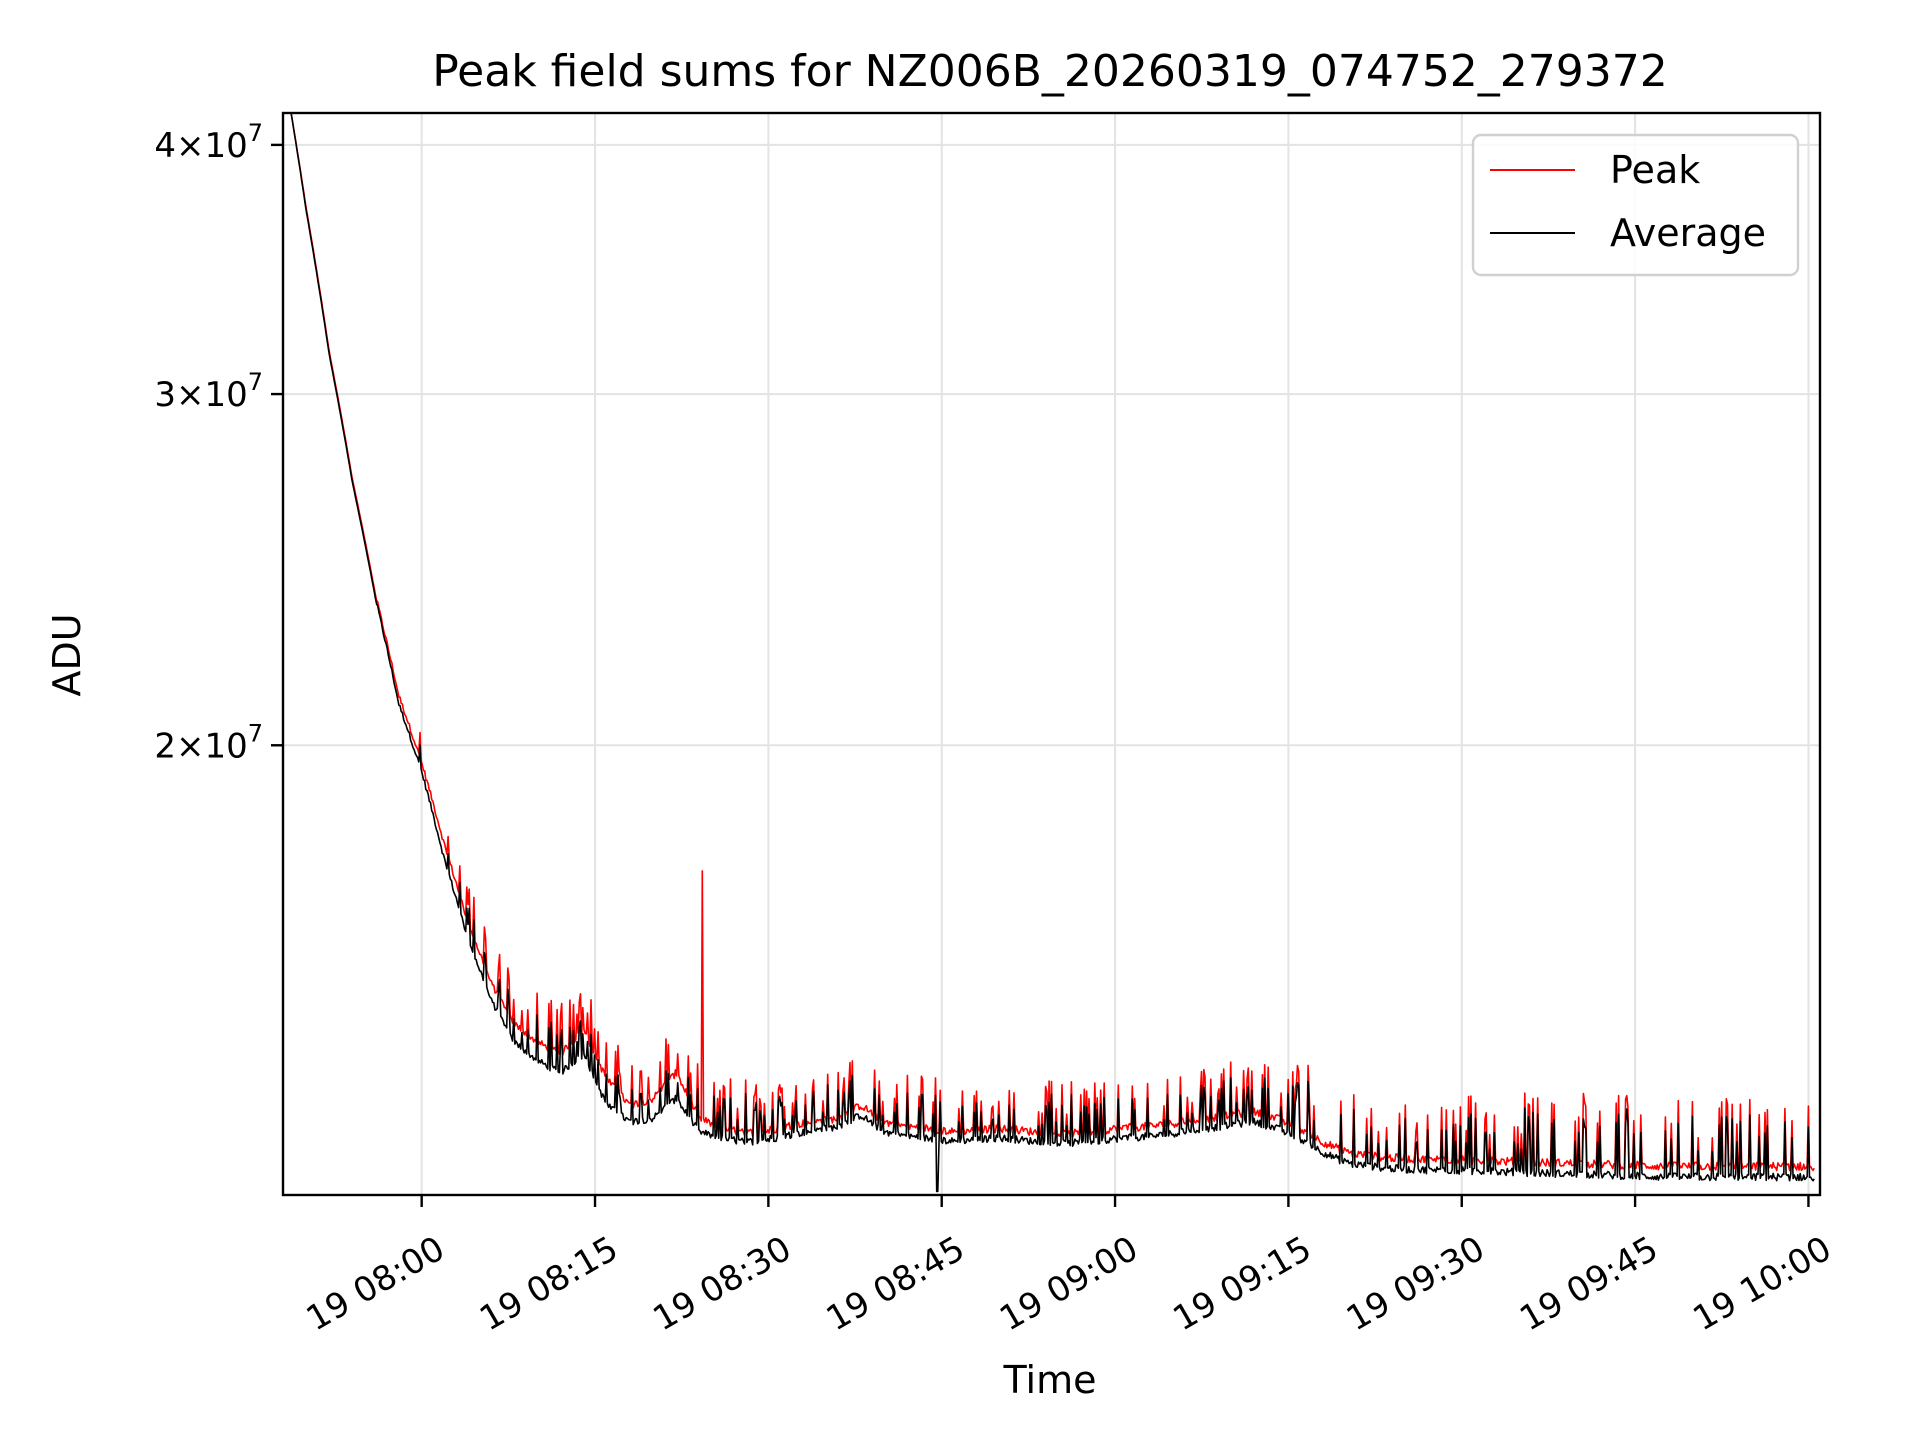 Image resolution: width=1920 pixels, height=1440 pixels. Describe the element at coordinates (1589, 1284) in the screenshot. I see `x-tick-label: 19 09:45` at that location.